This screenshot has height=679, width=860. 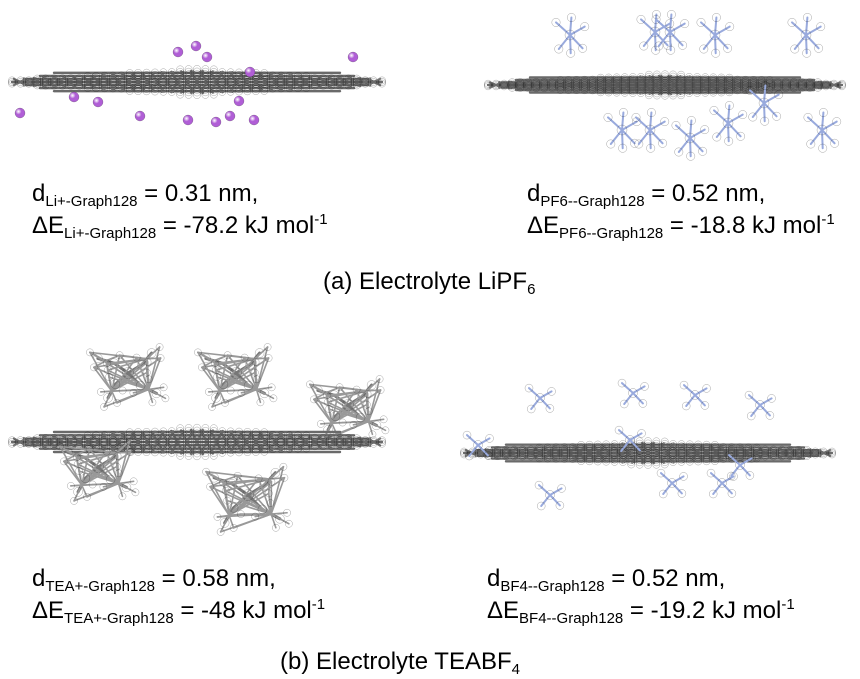 I want to click on phosphorus-atom, so click(x=655, y=32).